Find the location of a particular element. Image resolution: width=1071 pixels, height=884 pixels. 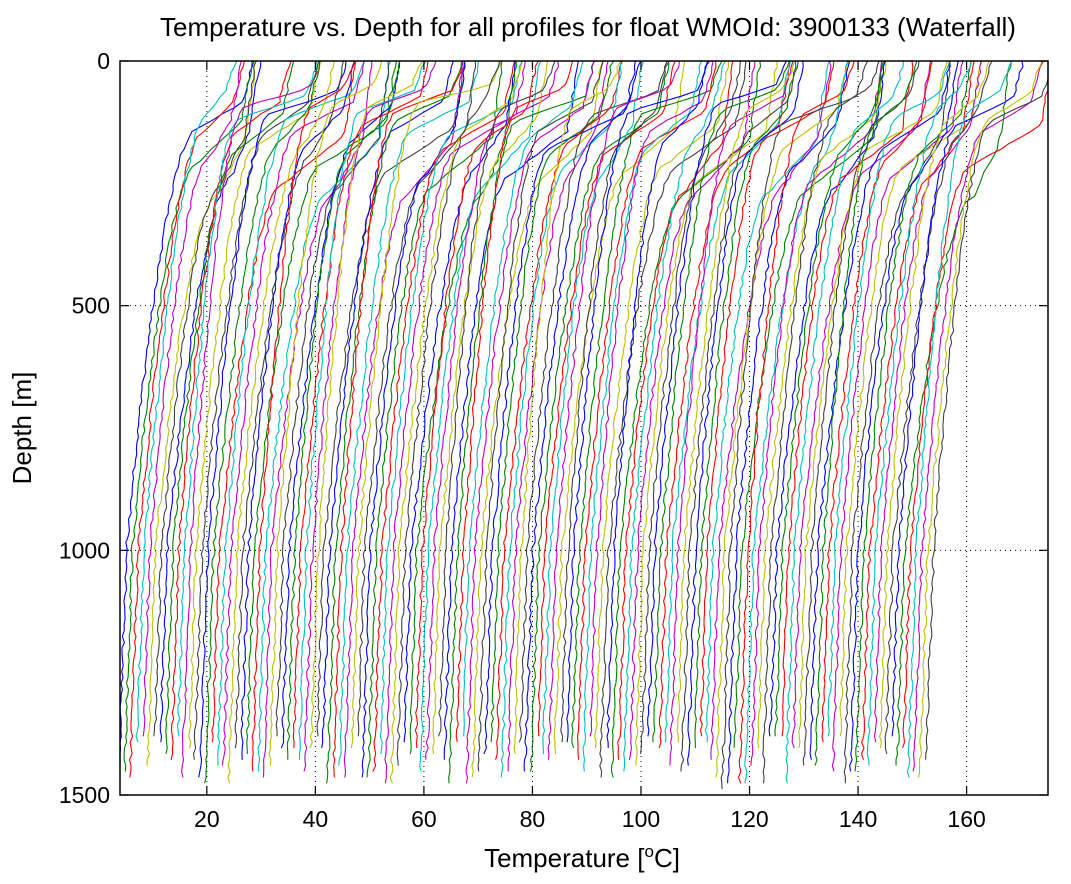

y-tick-label: 1500 is located at coordinates (84, 795).